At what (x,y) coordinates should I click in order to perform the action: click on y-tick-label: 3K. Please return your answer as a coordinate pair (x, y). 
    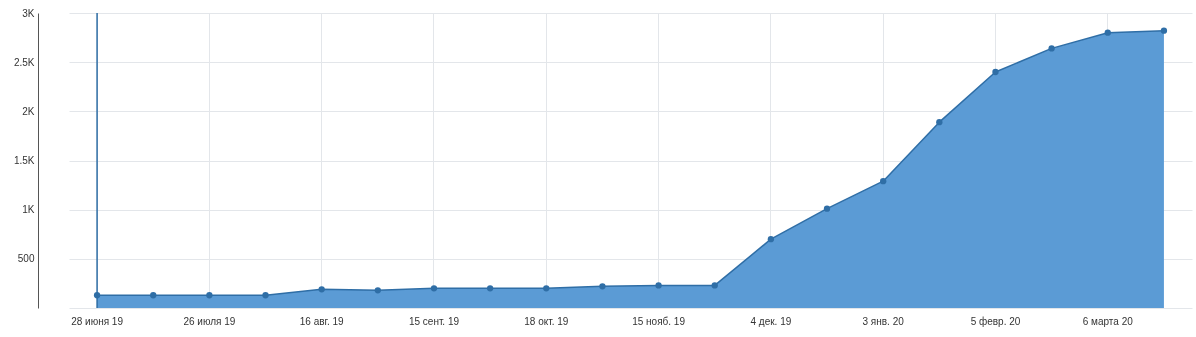
    Looking at the image, I should click on (28, 13).